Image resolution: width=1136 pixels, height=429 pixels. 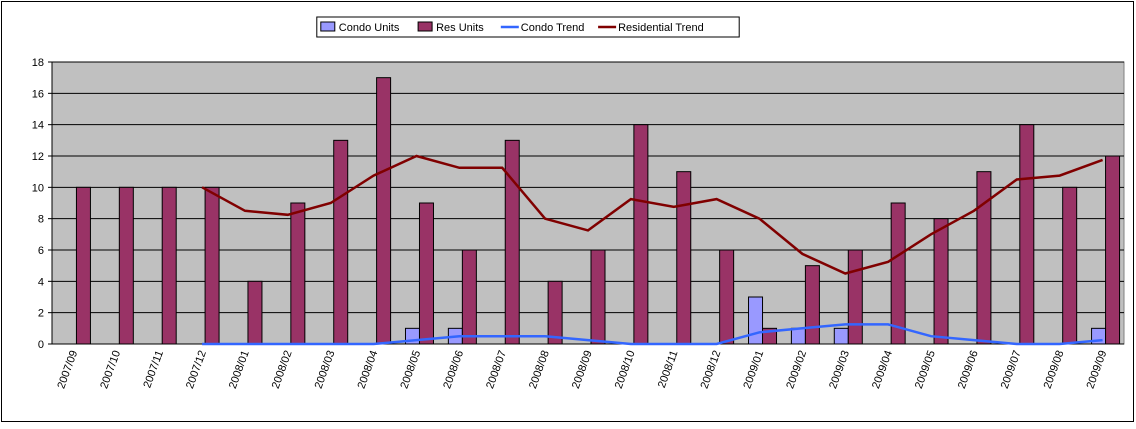 What do you see at coordinates (41, 314) in the screenshot?
I see `y-tick-label: 2` at bounding box center [41, 314].